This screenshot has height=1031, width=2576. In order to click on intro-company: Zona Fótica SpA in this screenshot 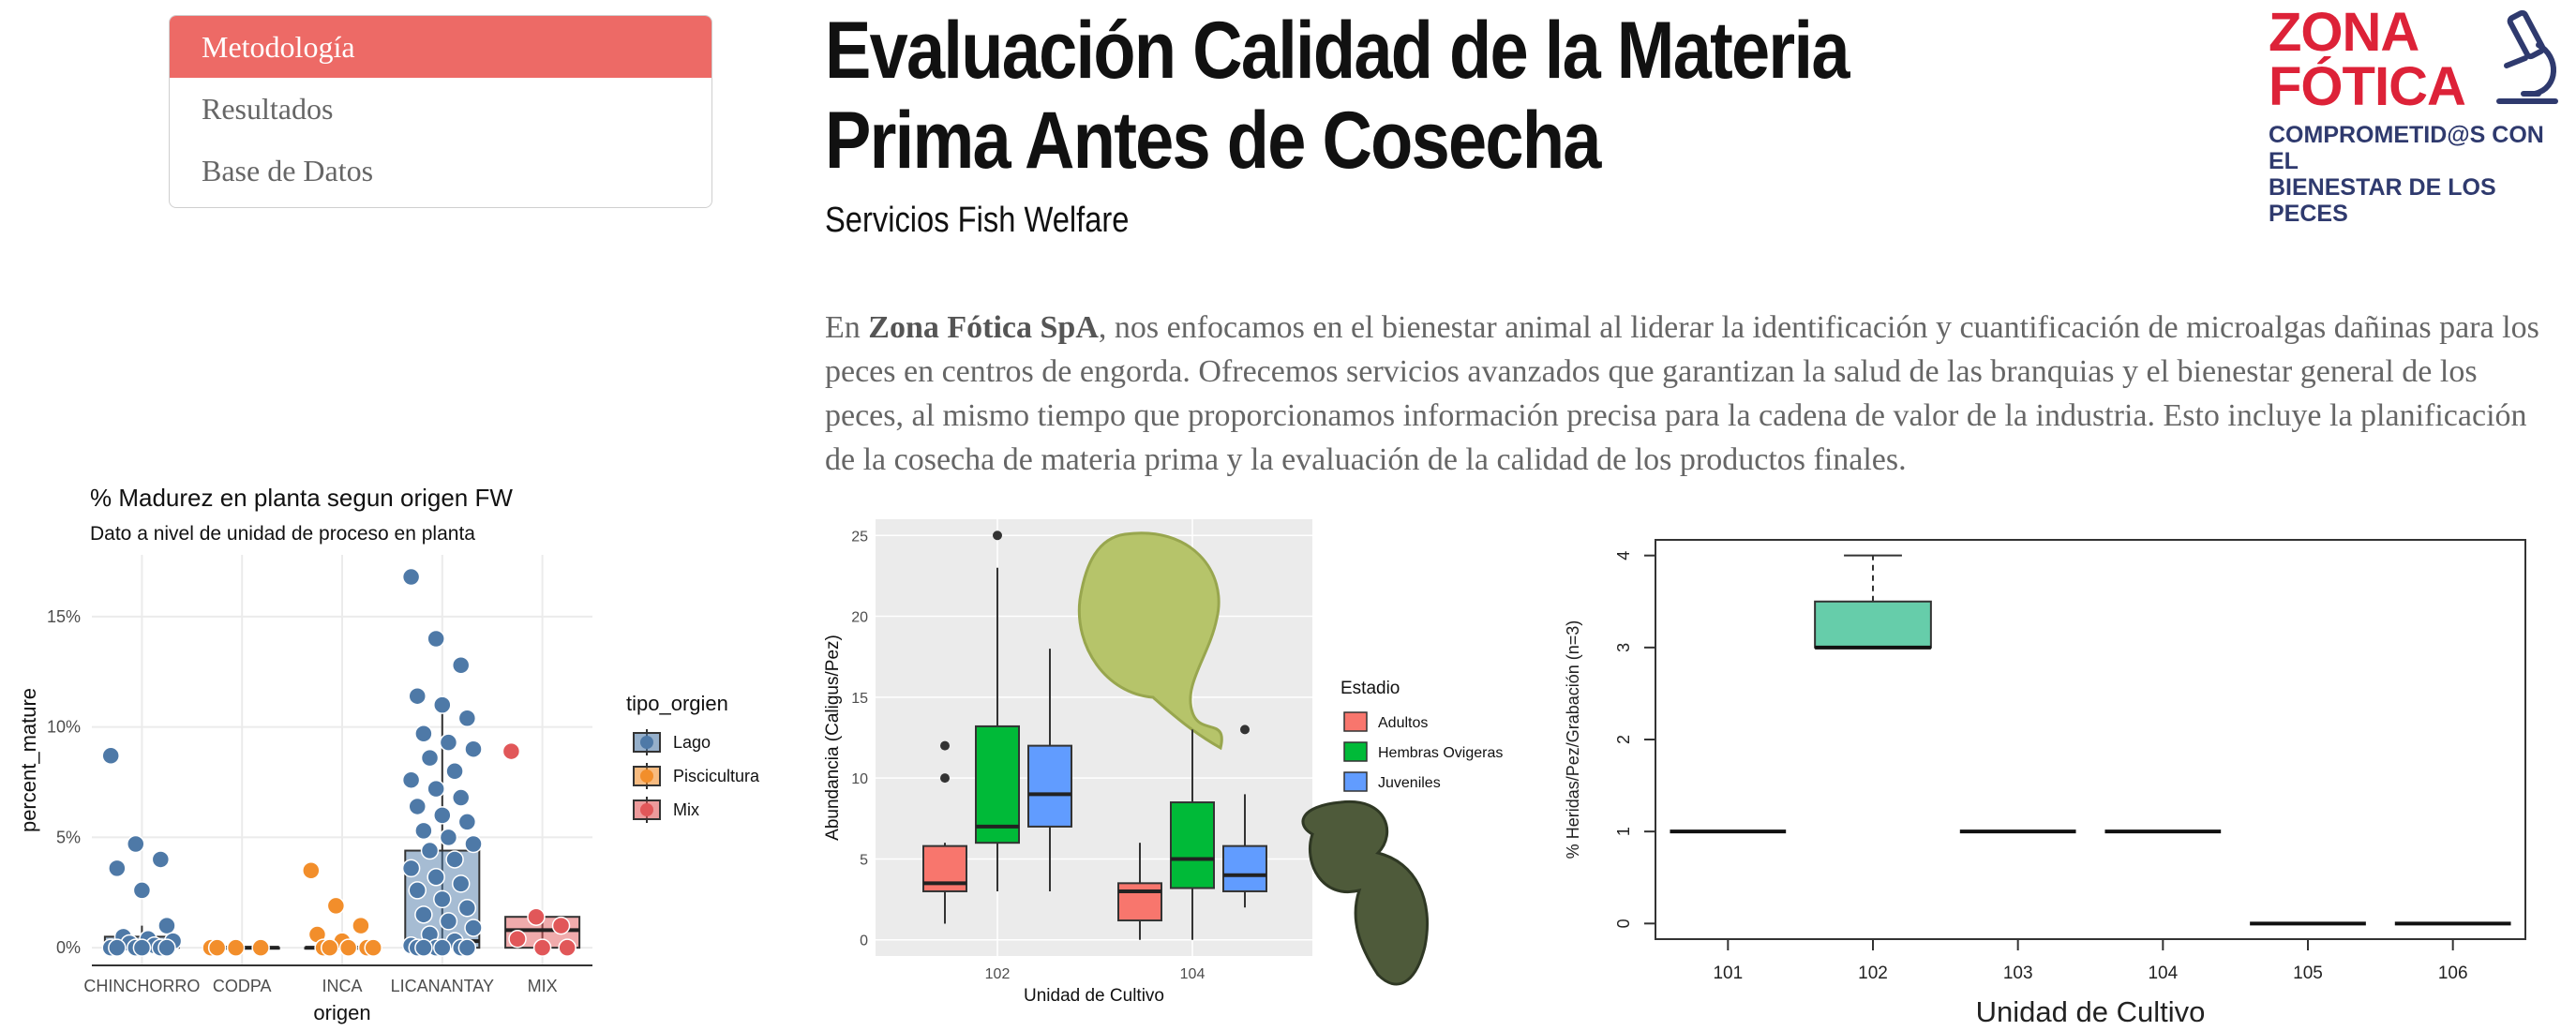, I will do `click(983, 327)`.